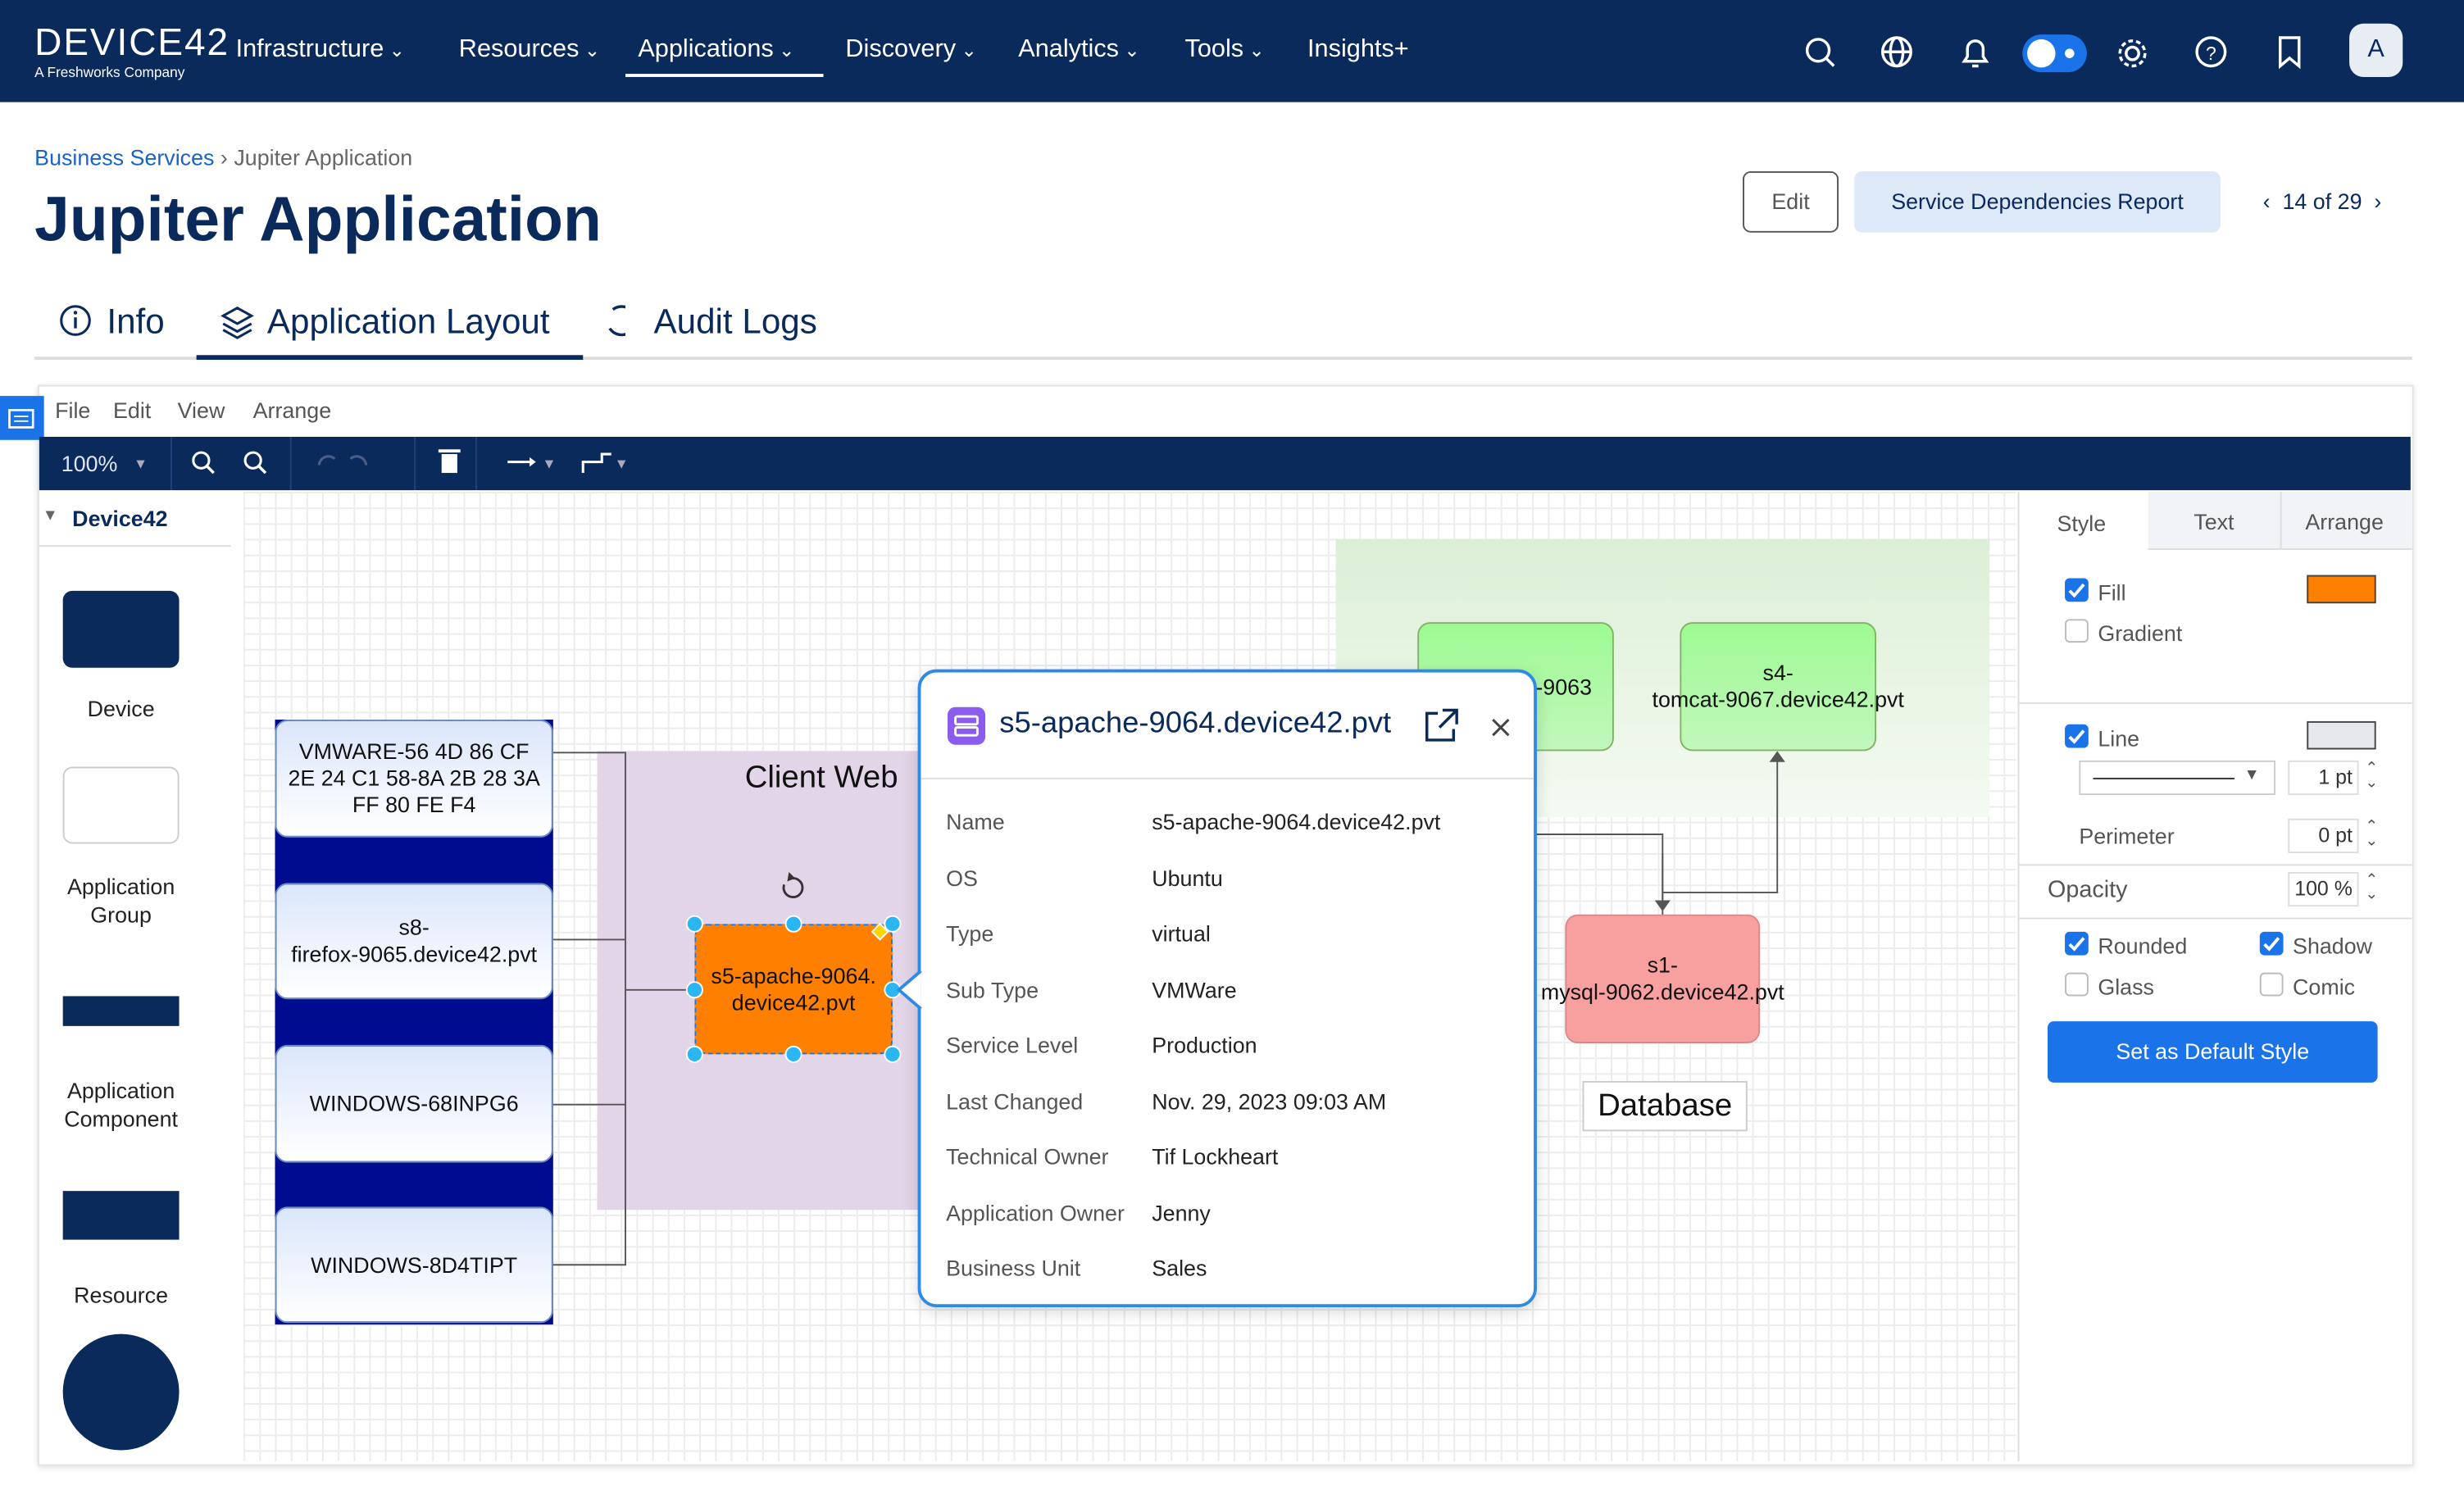 Image resolution: width=2464 pixels, height=1490 pixels. What do you see at coordinates (122, 1295) in the screenshot?
I see `palette-label: Resource` at bounding box center [122, 1295].